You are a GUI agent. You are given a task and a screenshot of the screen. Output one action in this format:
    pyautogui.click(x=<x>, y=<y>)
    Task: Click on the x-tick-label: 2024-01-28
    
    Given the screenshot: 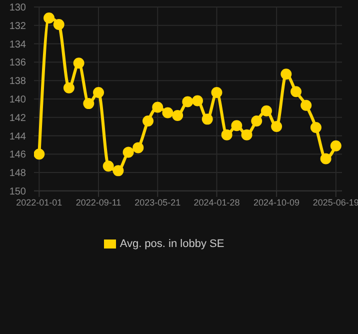 What is the action you would take?
    pyautogui.click(x=217, y=202)
    